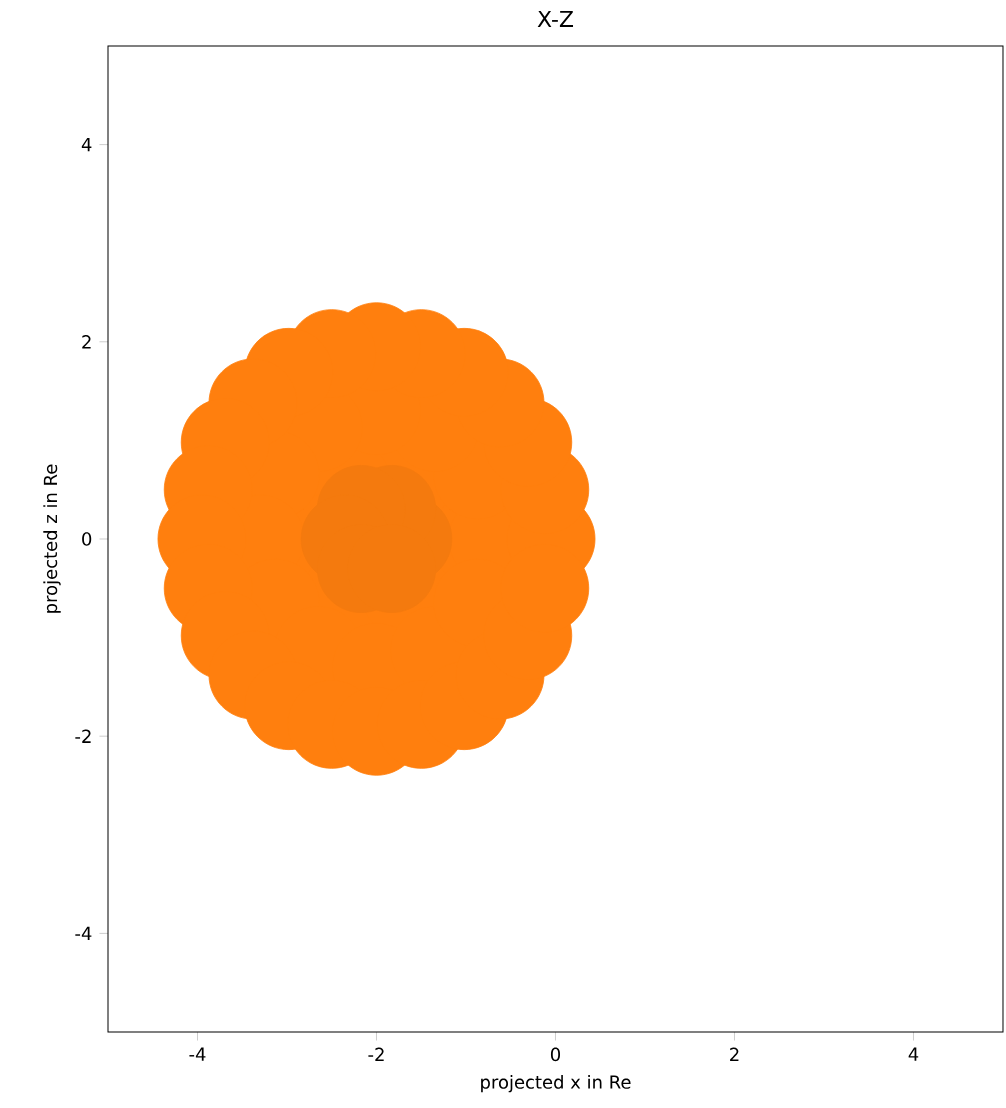 Image resolution: width=1006 pixels, height=1108 pixels. I want to click on x-tick-label: 4, so click(913, 1054).